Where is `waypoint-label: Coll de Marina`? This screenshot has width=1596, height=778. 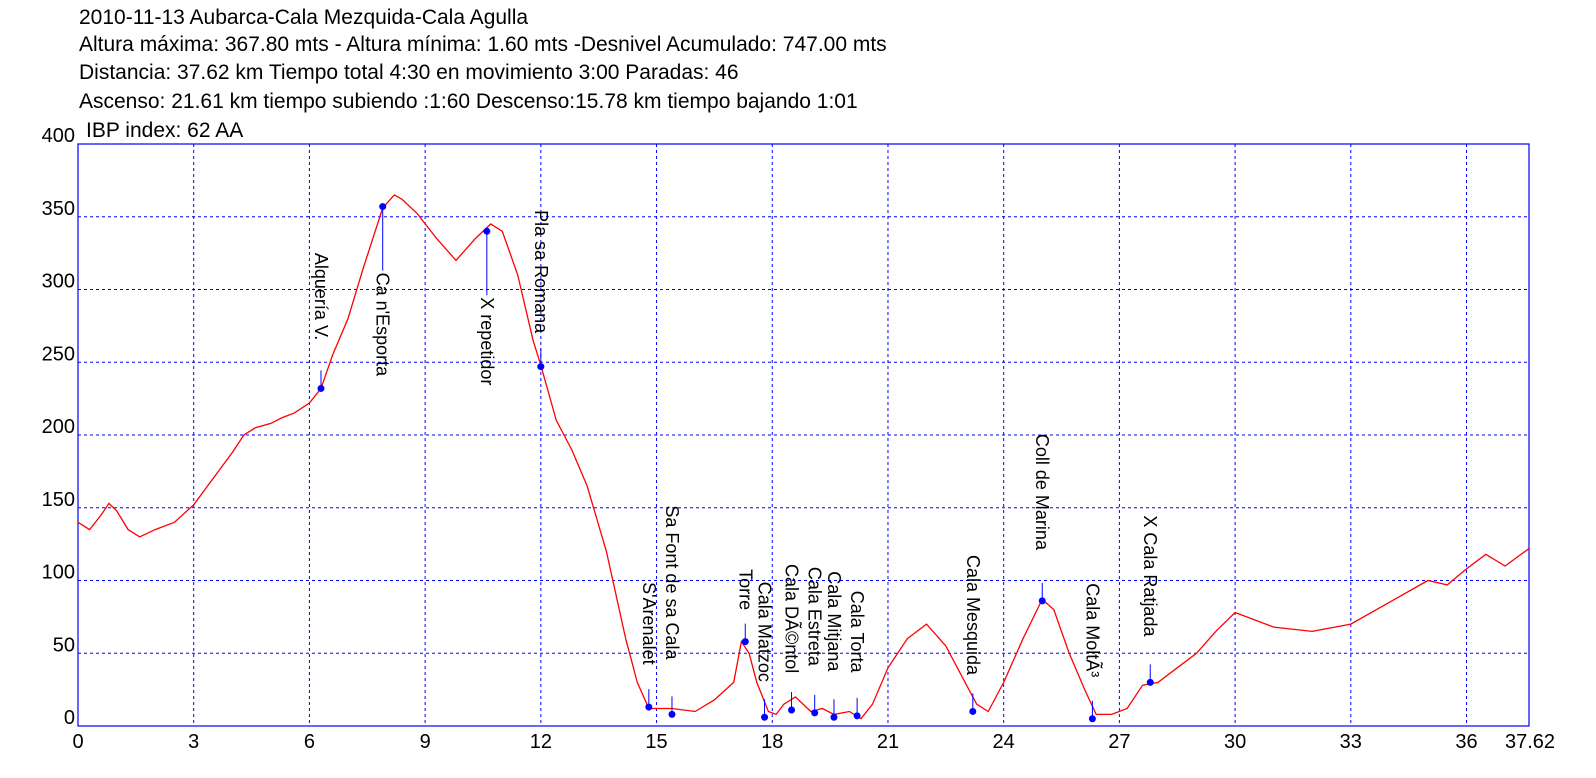 waypoint-label: Coll de Marina is located at coordinates (1042, 492).